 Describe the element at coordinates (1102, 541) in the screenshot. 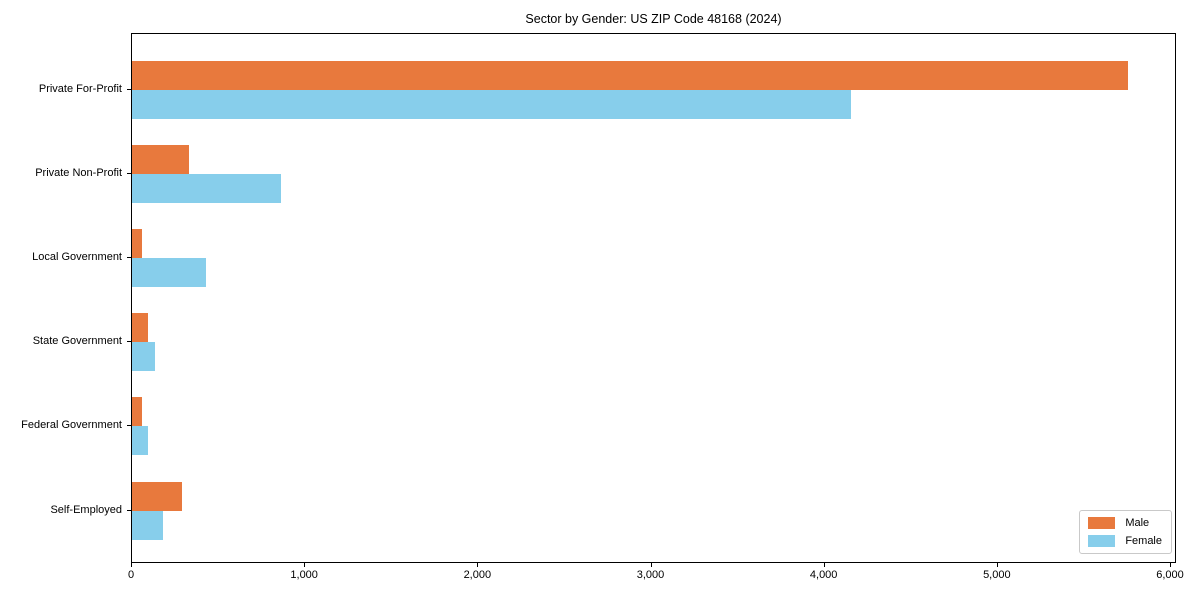

I see `female-swatch` at that location.